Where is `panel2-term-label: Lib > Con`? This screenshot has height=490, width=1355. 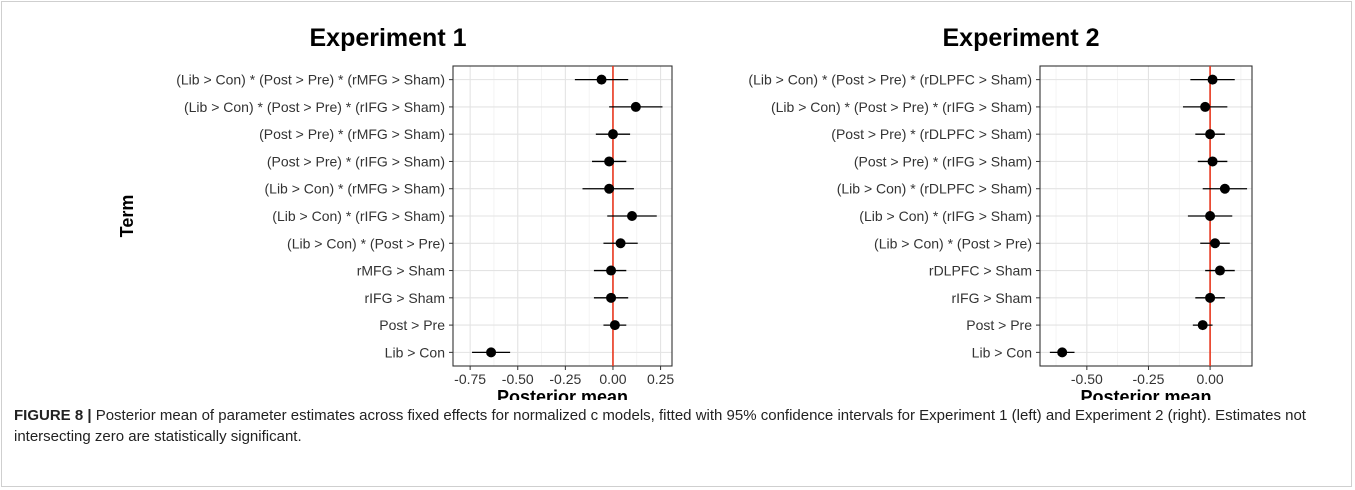 panel2-term-label: Lib > Con is located at coordinates (1002, 352).